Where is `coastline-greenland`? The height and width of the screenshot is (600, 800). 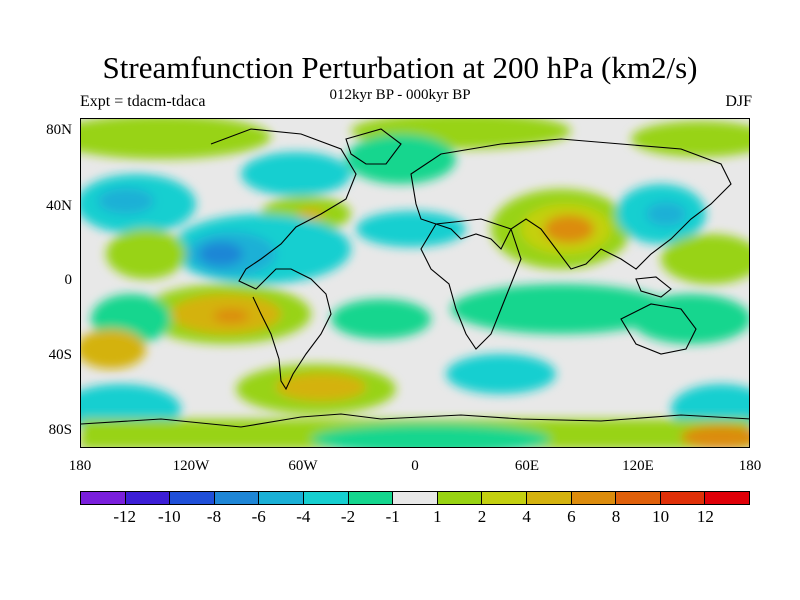 coastline-greenland is located at coordinates (373, 146).